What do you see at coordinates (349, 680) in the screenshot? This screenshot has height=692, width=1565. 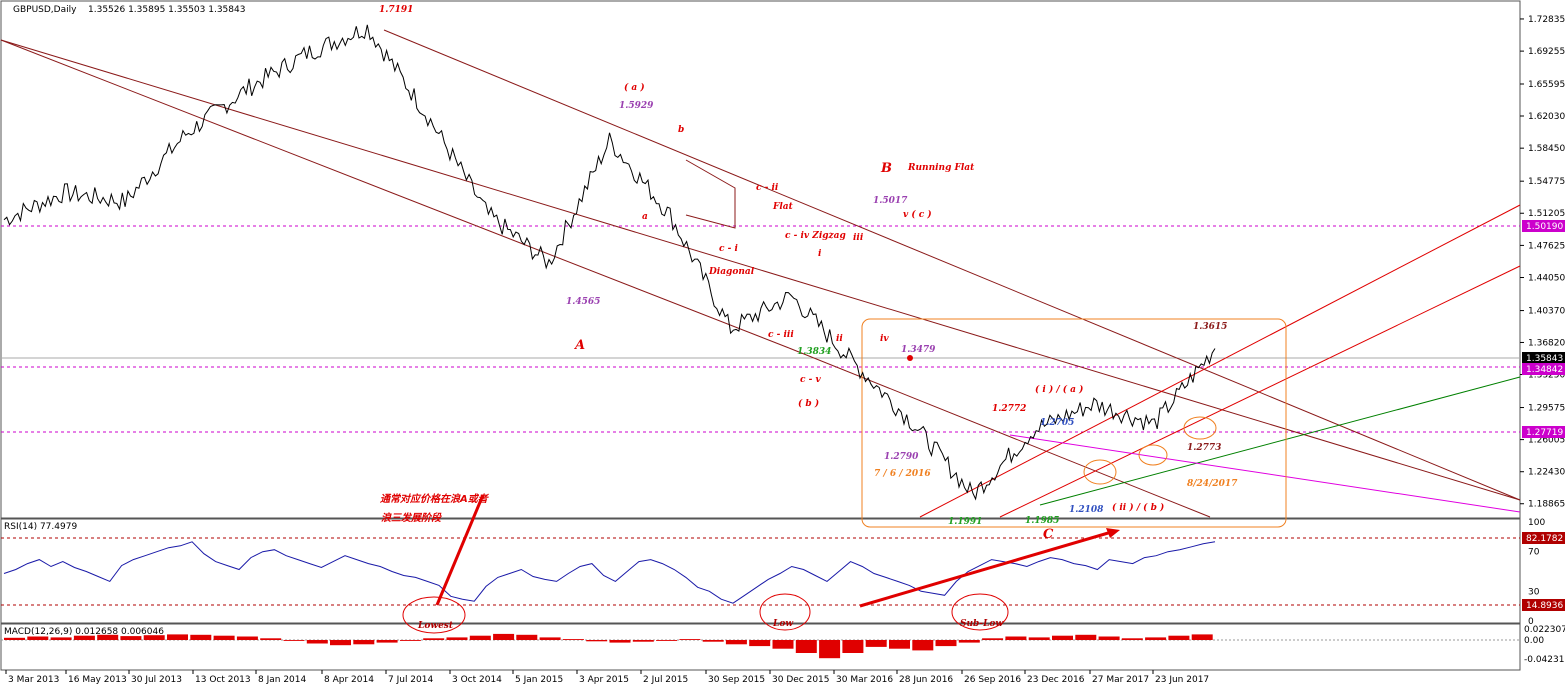 I see `x-tick-label: 8 Apr 2014` at bounding box center [349, 680].